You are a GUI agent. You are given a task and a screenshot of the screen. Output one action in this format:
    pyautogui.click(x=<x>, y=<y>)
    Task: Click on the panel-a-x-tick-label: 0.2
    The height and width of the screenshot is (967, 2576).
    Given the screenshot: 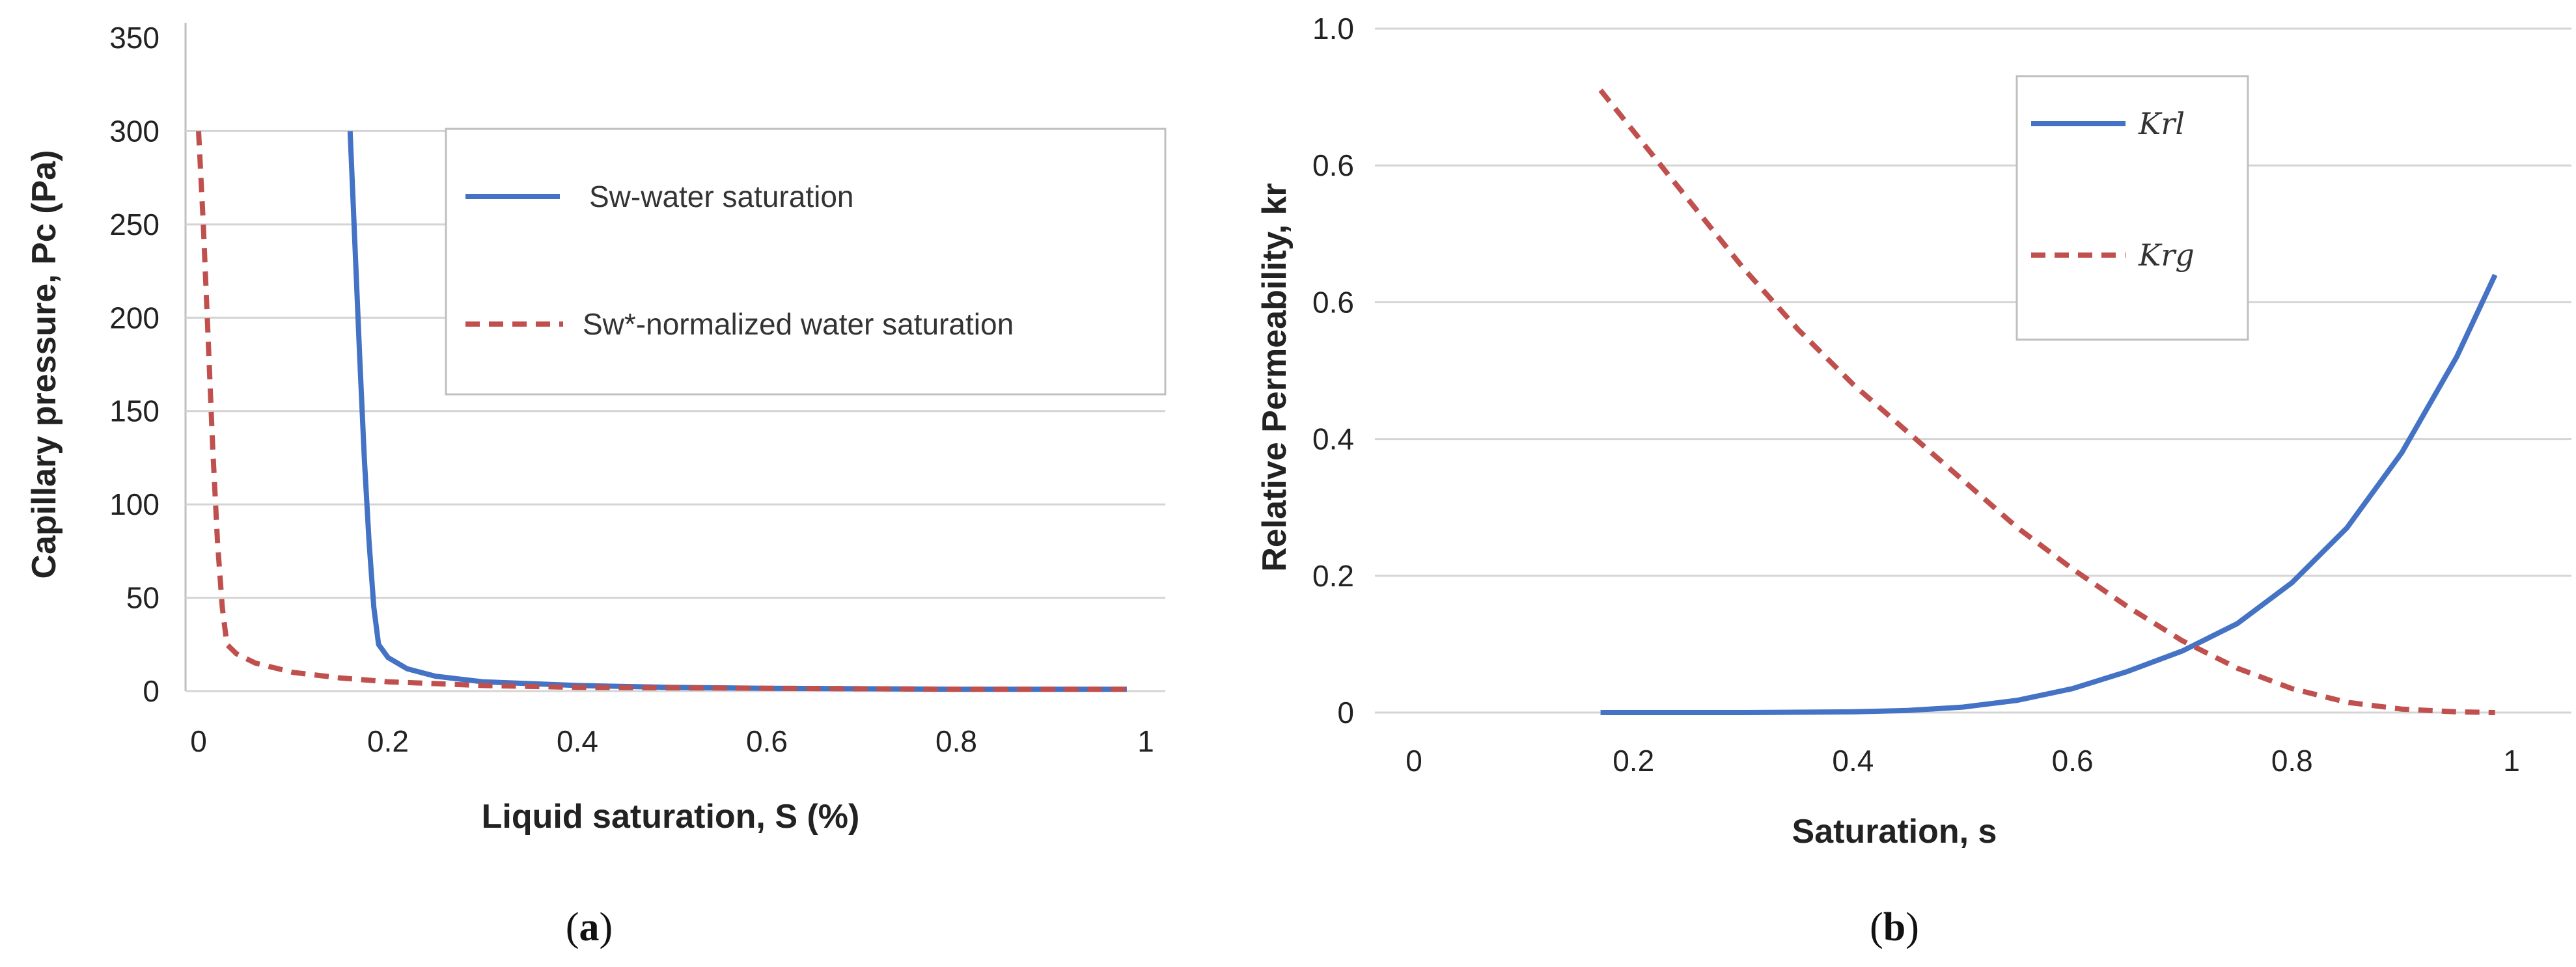 What is the action you would take?
    pyautogui.click(x=388, y=741)
    